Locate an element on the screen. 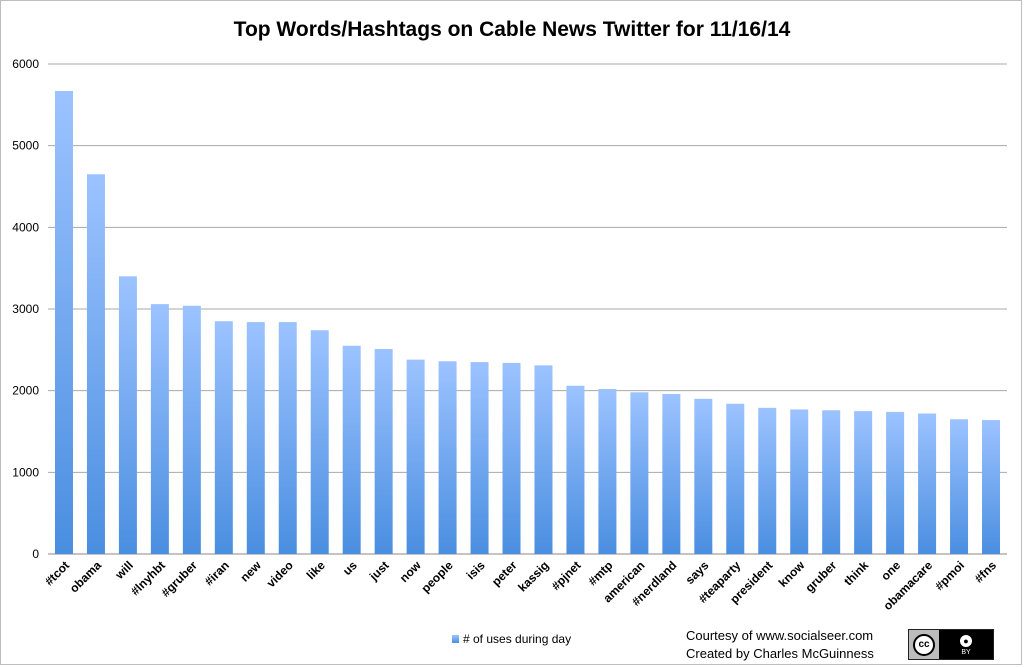  x-tick-label: isis is located at coordinates (476, 570).